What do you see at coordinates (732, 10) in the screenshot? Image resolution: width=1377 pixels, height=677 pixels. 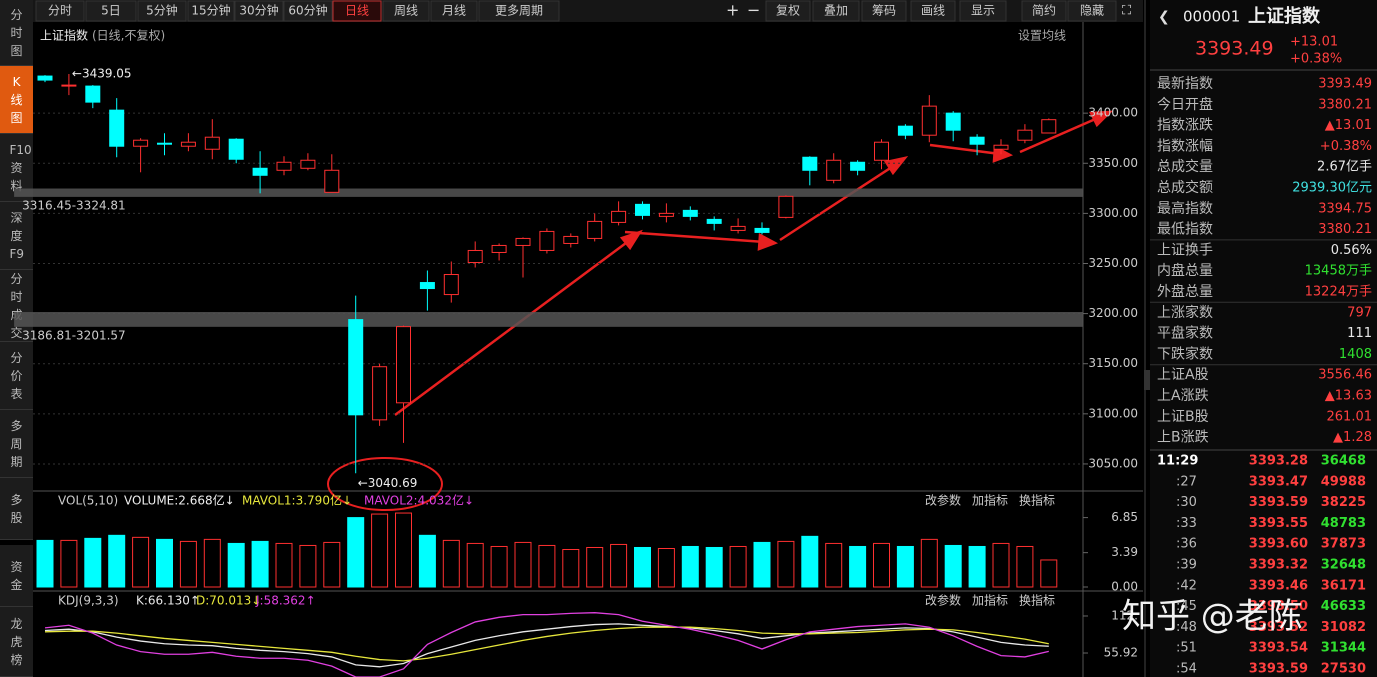 I see `zoom-in: +` at bounding box center [732, 10].